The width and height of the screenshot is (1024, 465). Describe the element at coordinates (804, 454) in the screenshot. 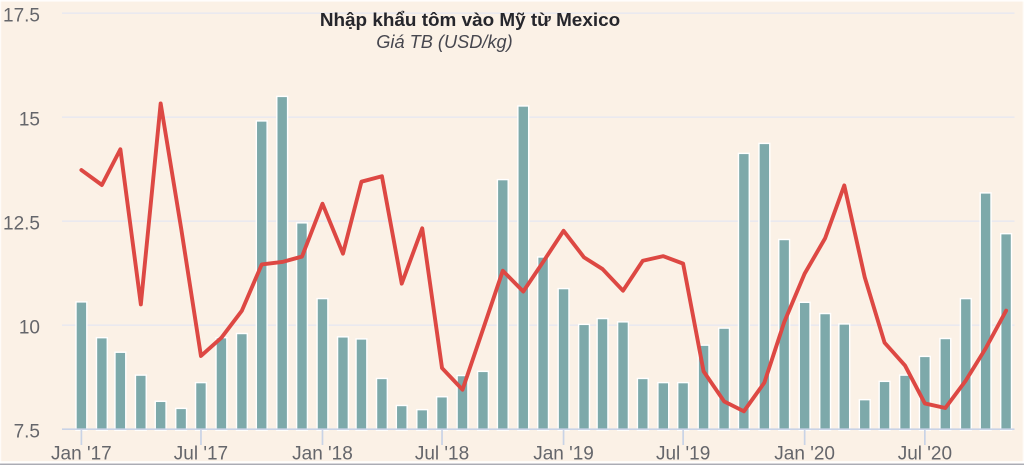

I see `svg-text: Jan '20` at that location.